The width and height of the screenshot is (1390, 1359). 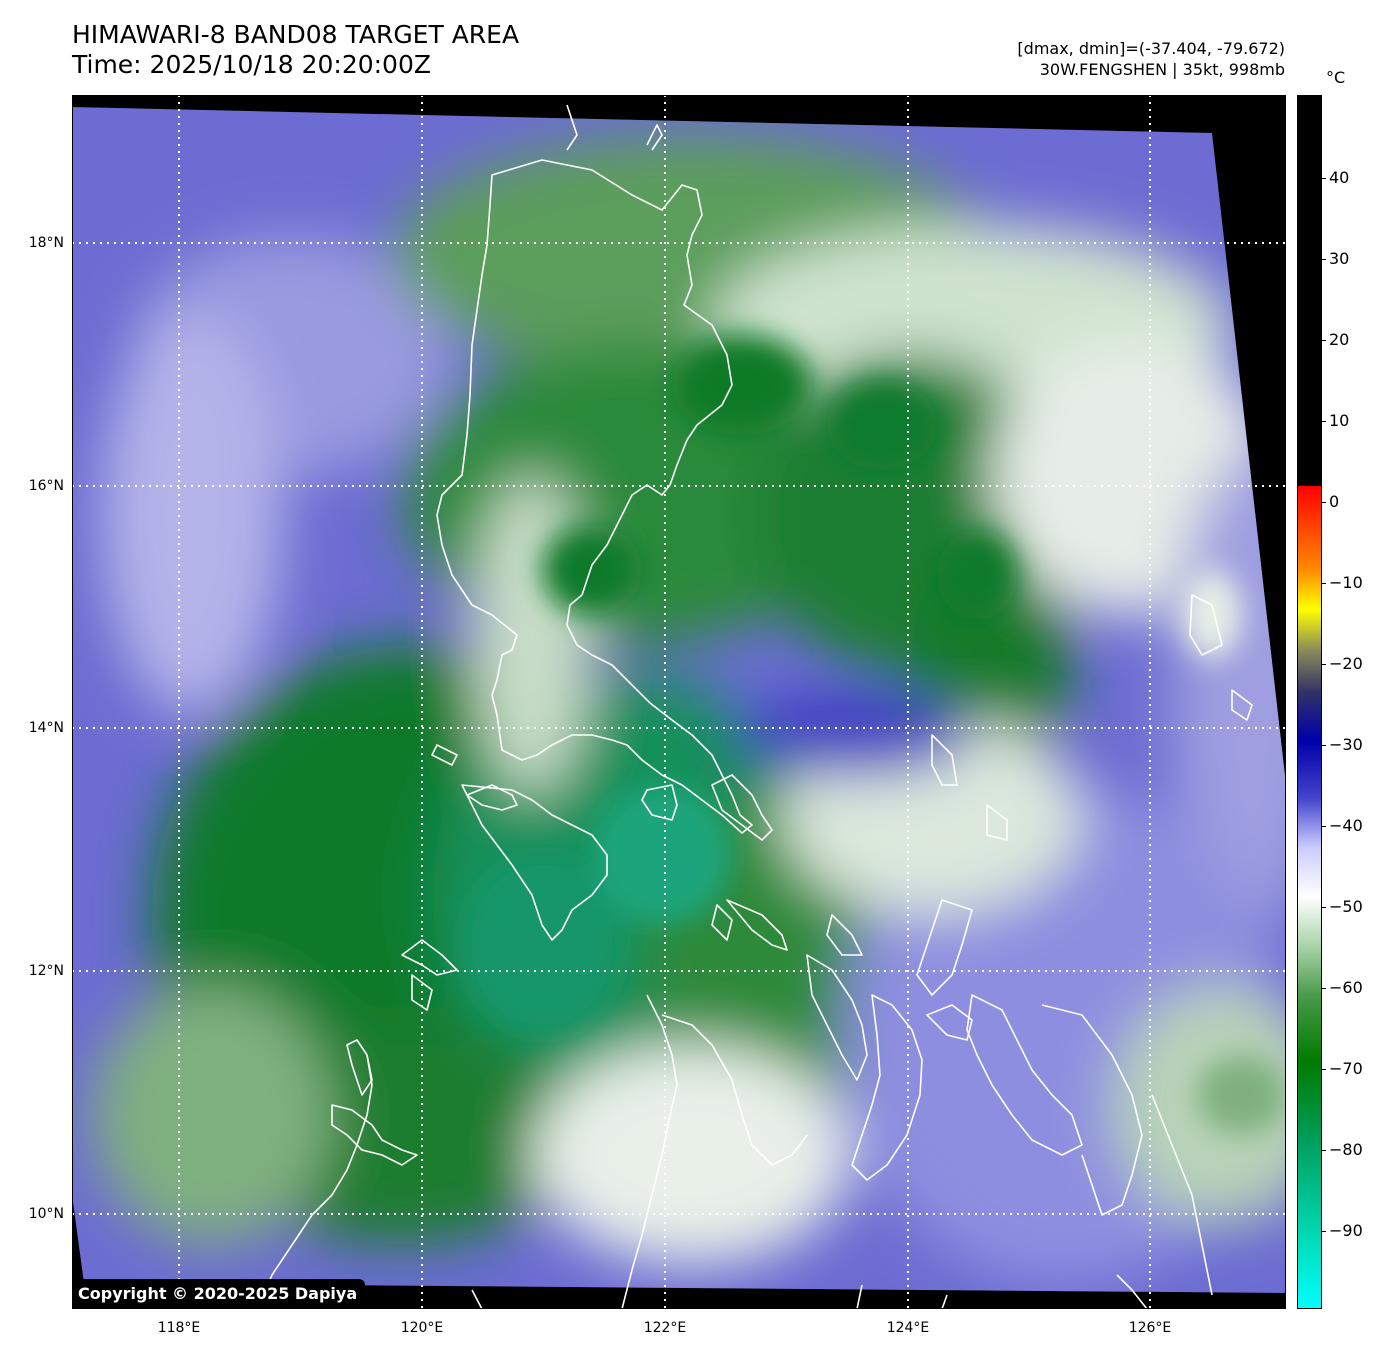 I want to click on colorbar-black-segment, so click(x=1309, y=291).